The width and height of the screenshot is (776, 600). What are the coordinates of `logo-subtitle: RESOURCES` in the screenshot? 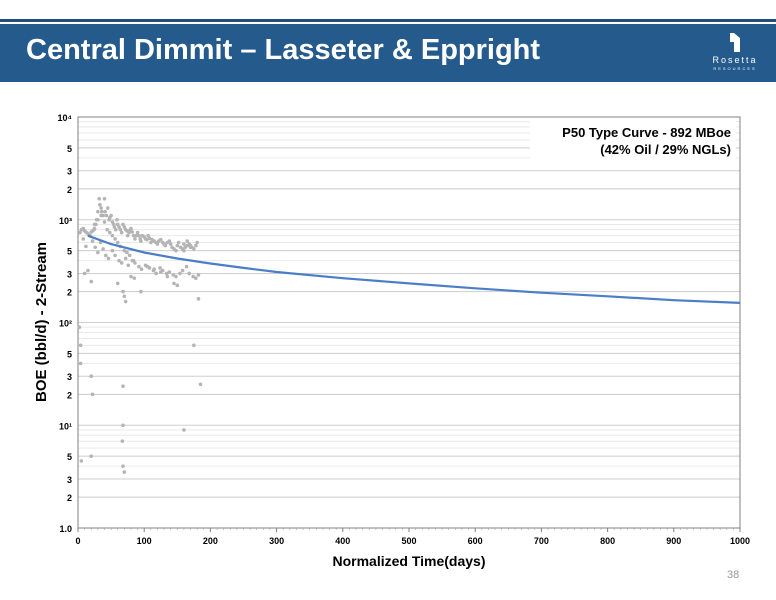 It's located at (735, 68).